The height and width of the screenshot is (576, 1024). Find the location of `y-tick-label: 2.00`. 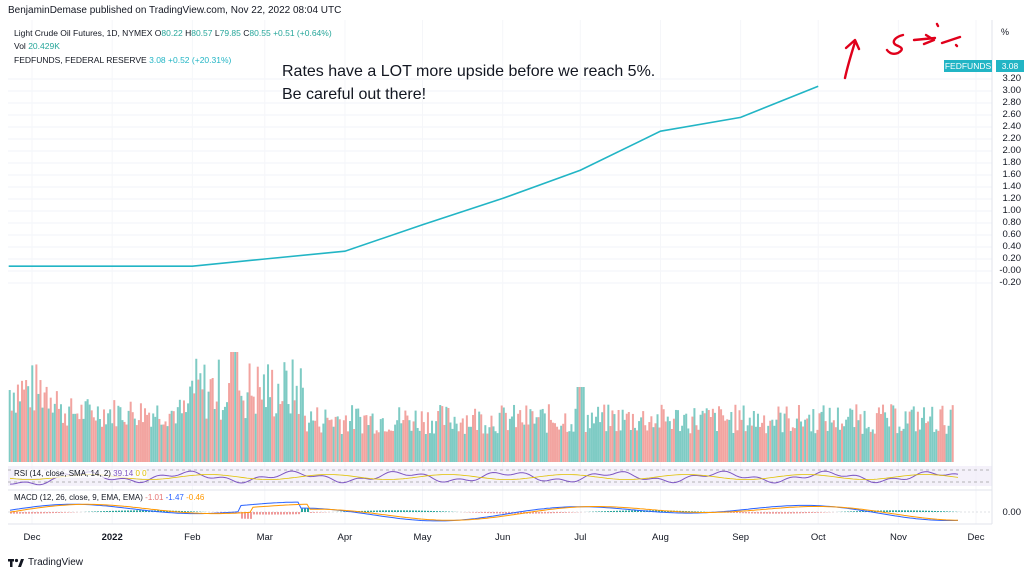

y-tick-label: 2.00 is located at coordinates (1012, 150).